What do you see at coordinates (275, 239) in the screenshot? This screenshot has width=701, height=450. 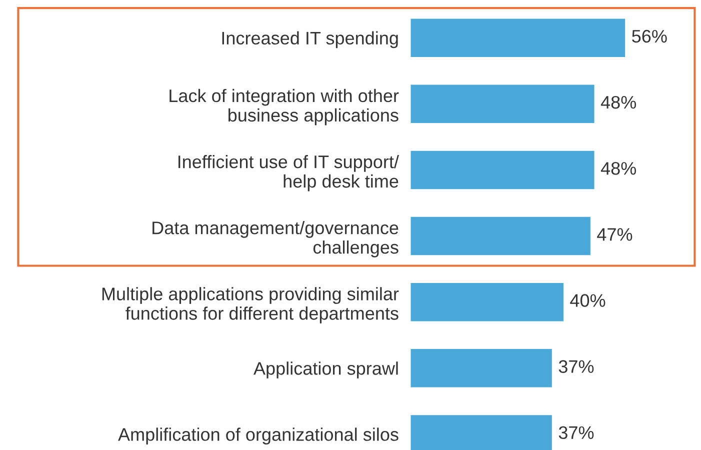 I see `y-tick-label: Data management/governance challenges` at bounding box center [275, 239].